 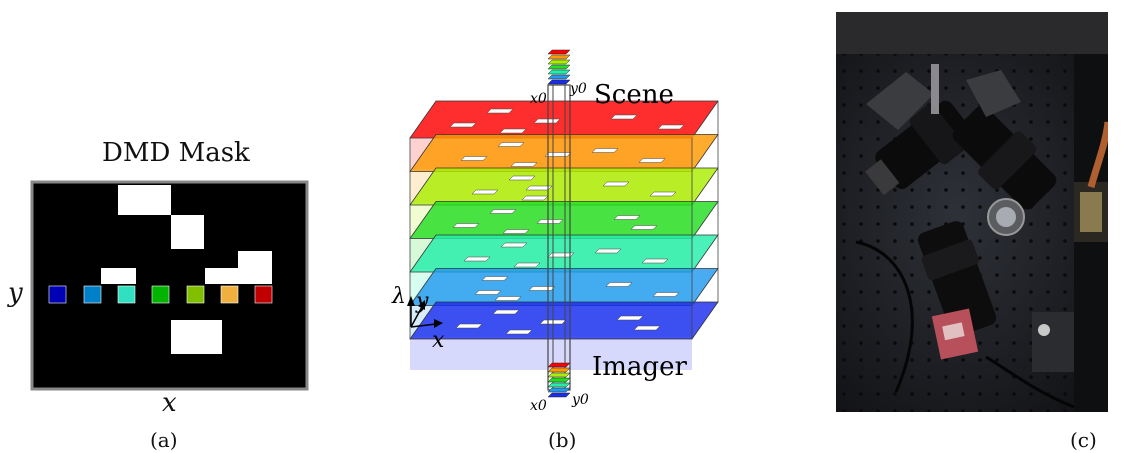 What do you see at coordinates (1004, 157) in the screenshot?
I see `lens-assembly-right` at bounding box center [1004, 157].